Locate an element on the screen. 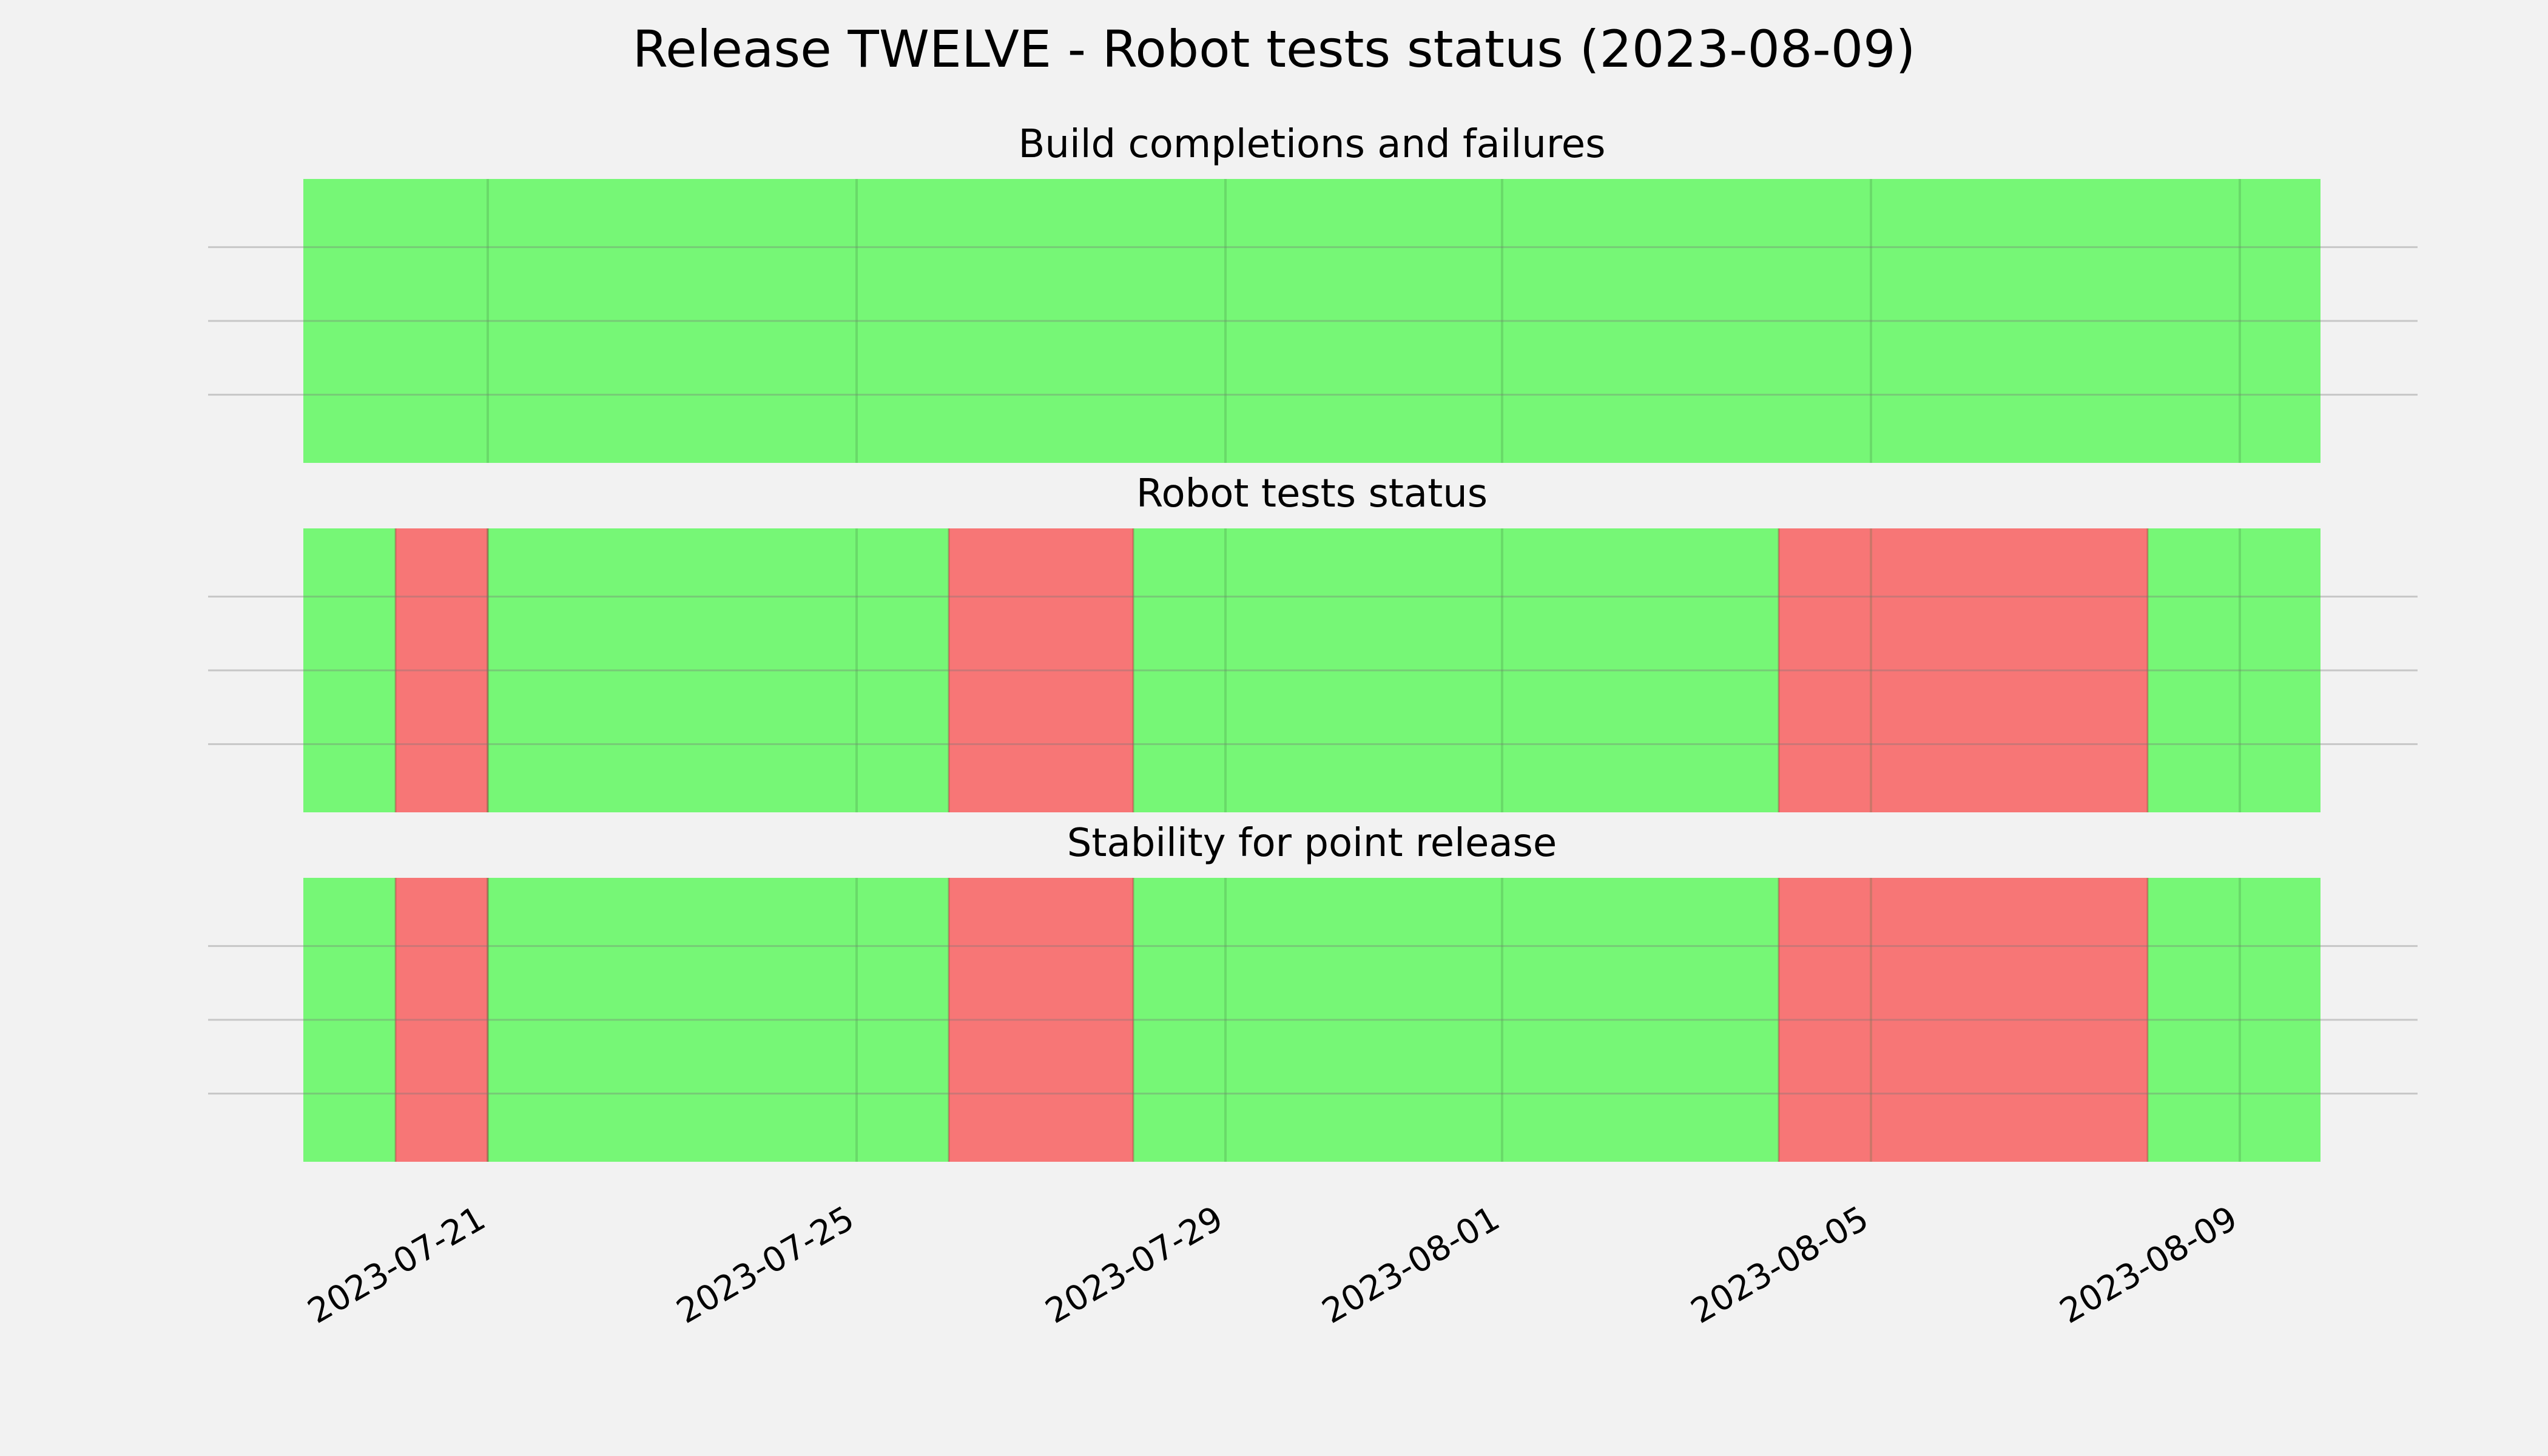 This screenshot has width=2548, height=1456. panel-title: Robot tests status is located at coordinates (1312, 493).